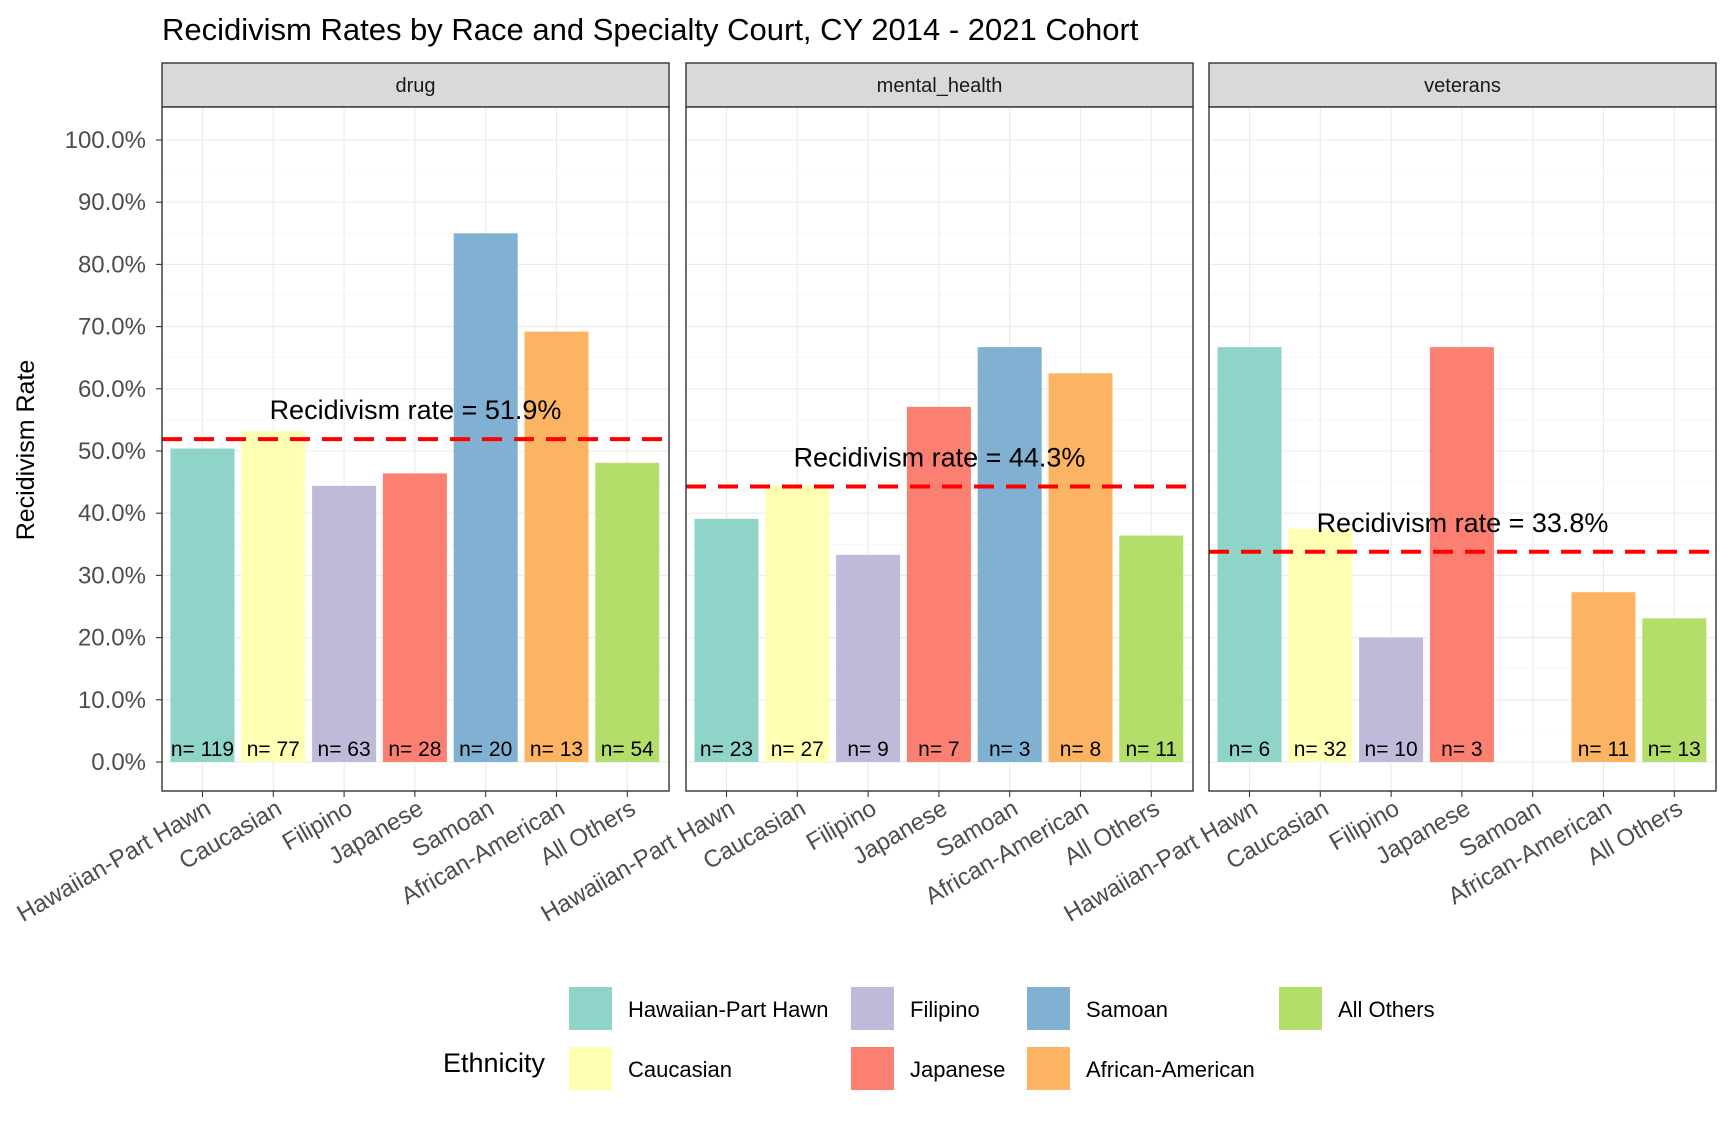 The height and width of the screenshot is (1145, 1728). What do you see at coordinates (1320, 749) in the screenshot?
I see `n-label: n= 32` at bounding box center [1320, 749].